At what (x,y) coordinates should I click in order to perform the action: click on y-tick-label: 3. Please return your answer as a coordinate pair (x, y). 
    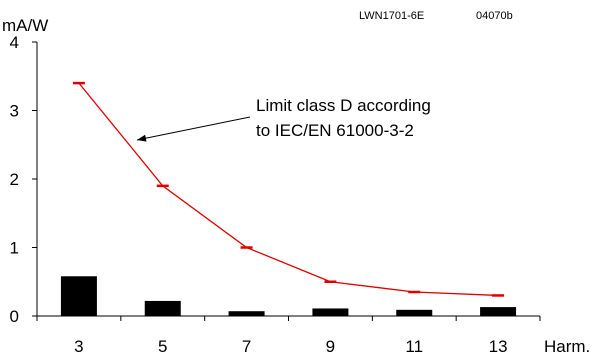
    Looking at the image, I should click on (14, 111).